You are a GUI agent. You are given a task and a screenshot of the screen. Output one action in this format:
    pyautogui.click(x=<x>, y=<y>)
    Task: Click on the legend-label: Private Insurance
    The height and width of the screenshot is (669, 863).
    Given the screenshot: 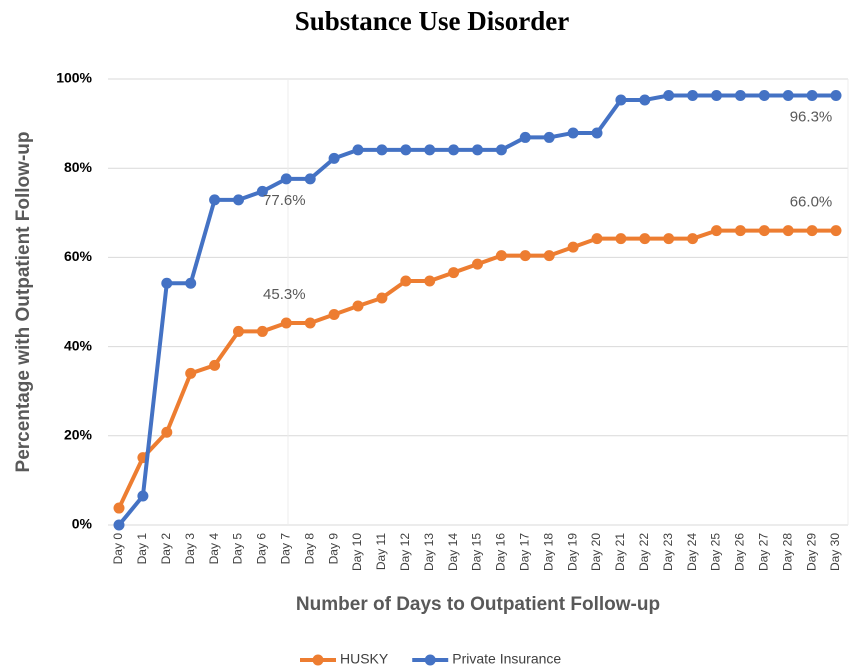 What is the action you would take?
    pyautogui.click(x=506, y=659)
    